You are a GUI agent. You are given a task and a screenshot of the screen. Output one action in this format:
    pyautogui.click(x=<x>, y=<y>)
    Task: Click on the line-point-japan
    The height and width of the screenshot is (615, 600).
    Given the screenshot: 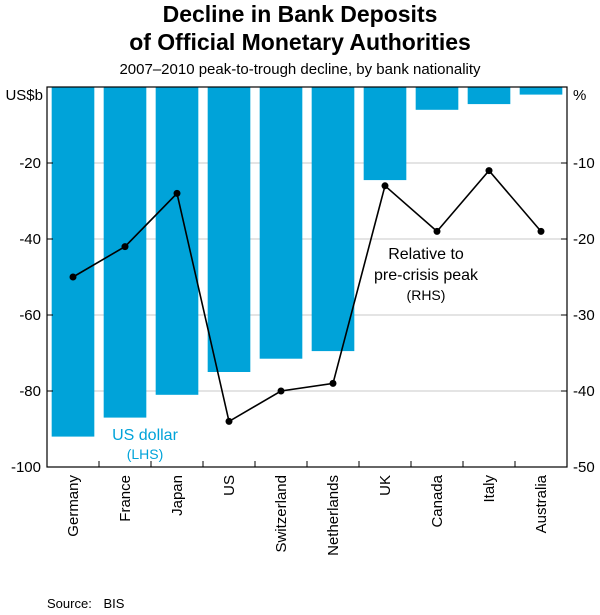 What is the action you would take?
    pyautogui.click(x=177, y=193)
    